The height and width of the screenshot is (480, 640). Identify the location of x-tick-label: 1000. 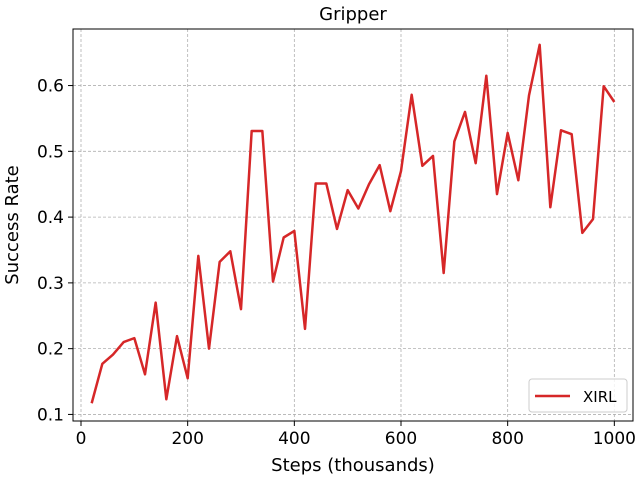
(614, 439).